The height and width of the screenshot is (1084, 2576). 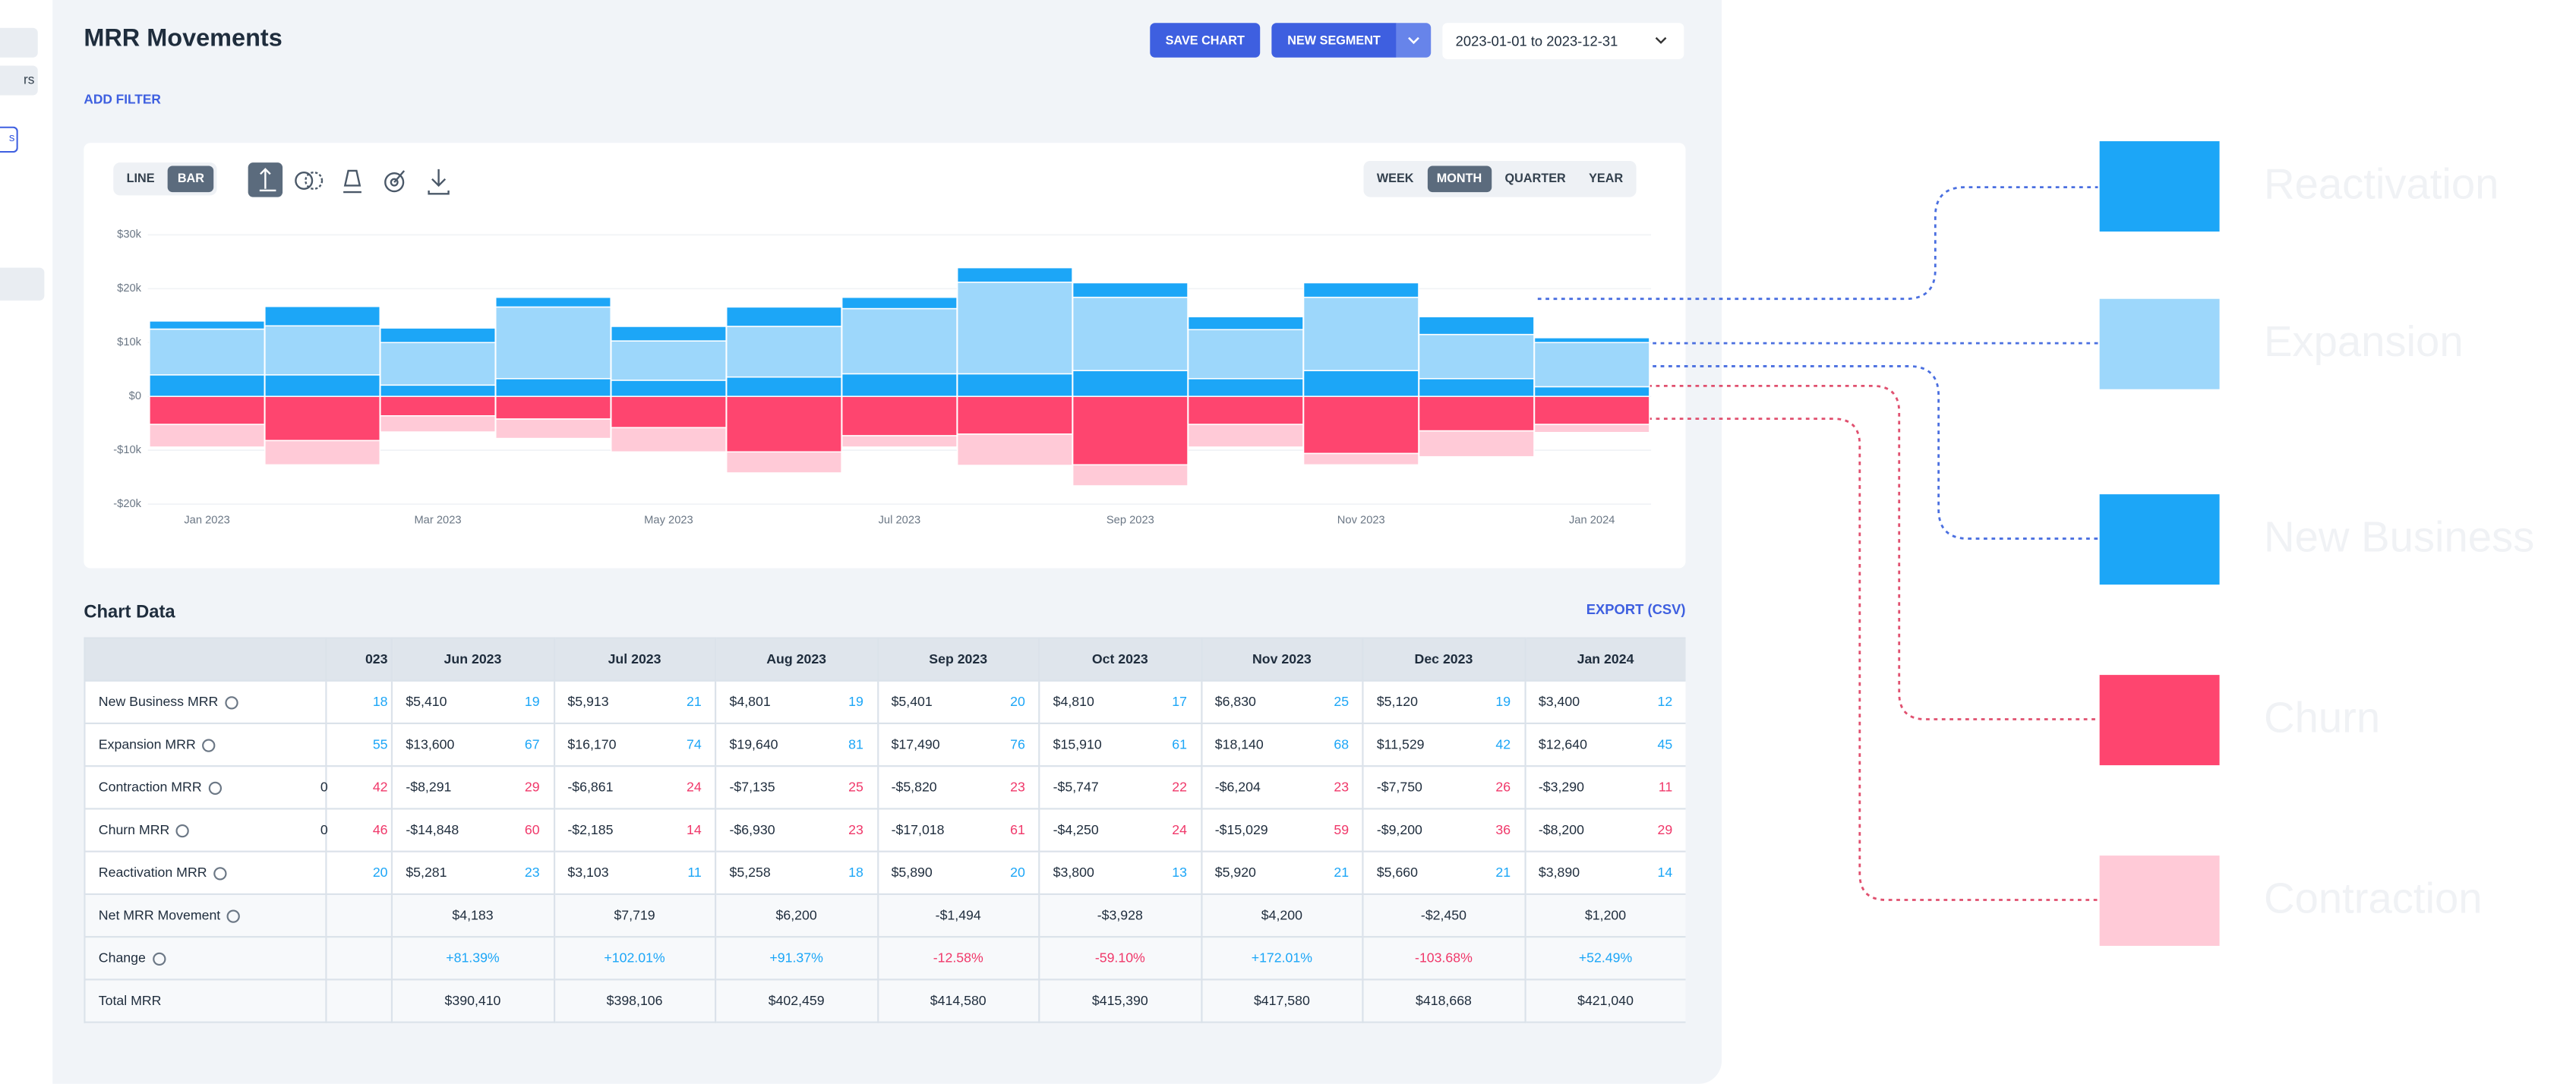 What do you see at coordinates (797, 1001) in the screenshot?
I see `amount: $402,459` at bounding box center [797, 1001].